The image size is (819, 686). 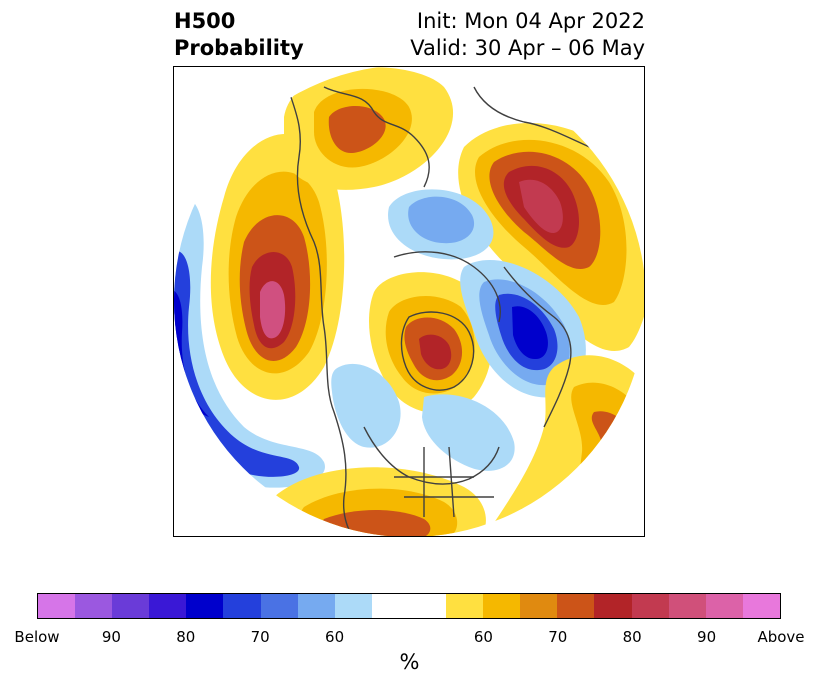 I want to click on europe-below-anomaly, so click(x=523, y=329).